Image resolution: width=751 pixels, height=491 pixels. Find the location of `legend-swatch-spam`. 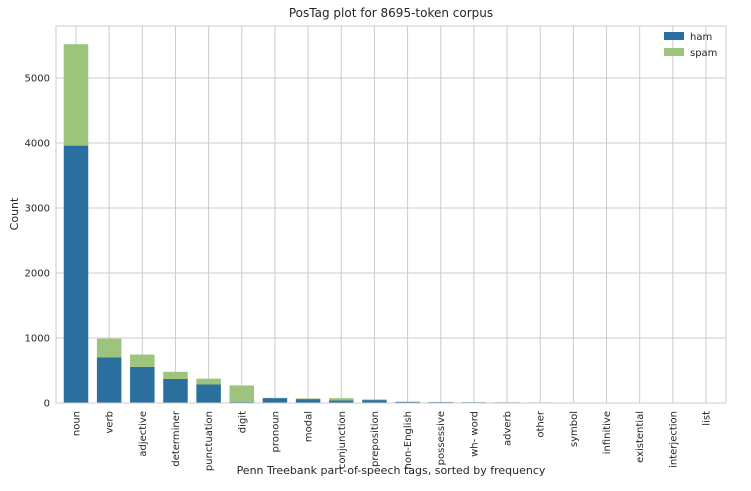

legend-swatch-spam is located at coordinates (674, 52).